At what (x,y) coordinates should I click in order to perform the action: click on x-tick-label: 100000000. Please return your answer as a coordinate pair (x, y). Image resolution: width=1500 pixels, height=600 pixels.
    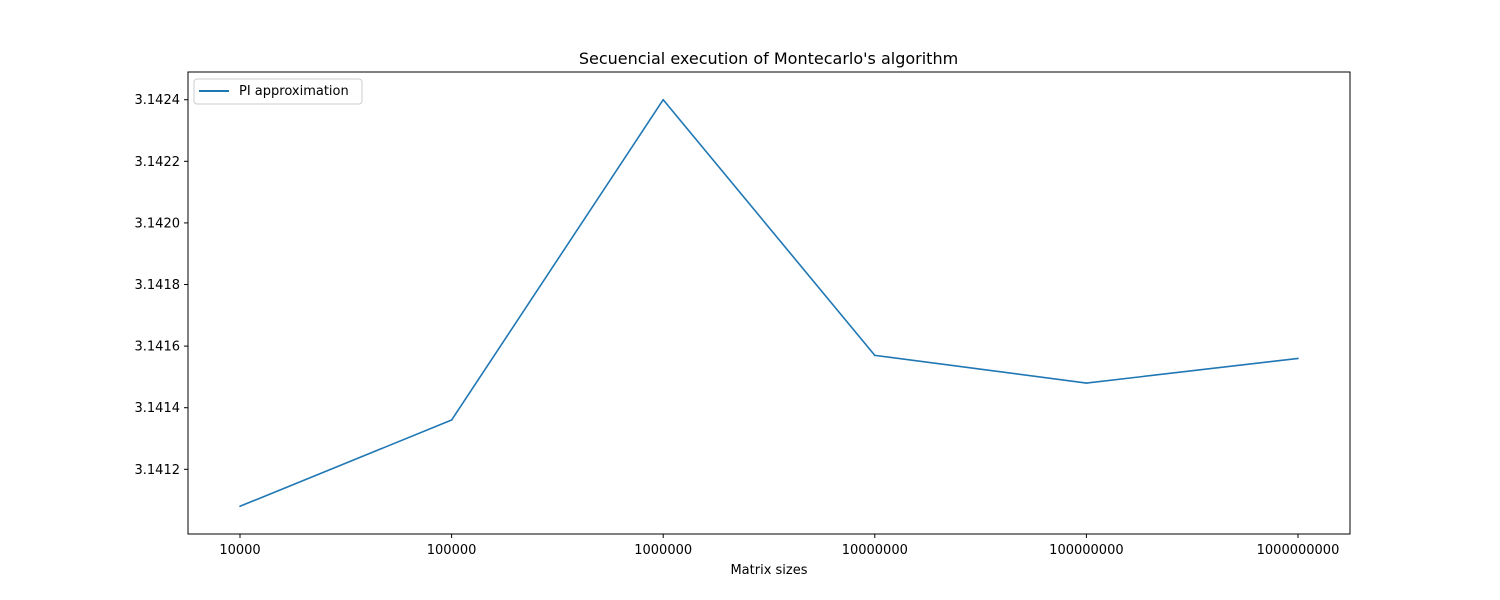
    Looking at the image, I should click on (1086, 550).